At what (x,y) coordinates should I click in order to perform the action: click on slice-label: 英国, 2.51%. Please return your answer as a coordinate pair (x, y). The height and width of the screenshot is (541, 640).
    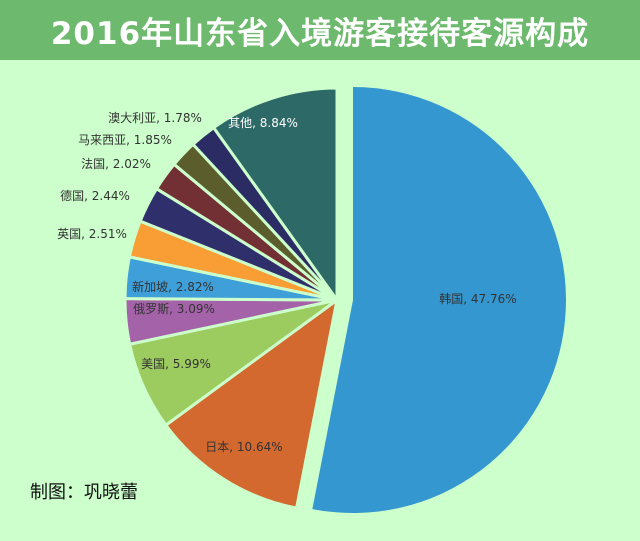
    Looking at the image, I should click on (92, 234).